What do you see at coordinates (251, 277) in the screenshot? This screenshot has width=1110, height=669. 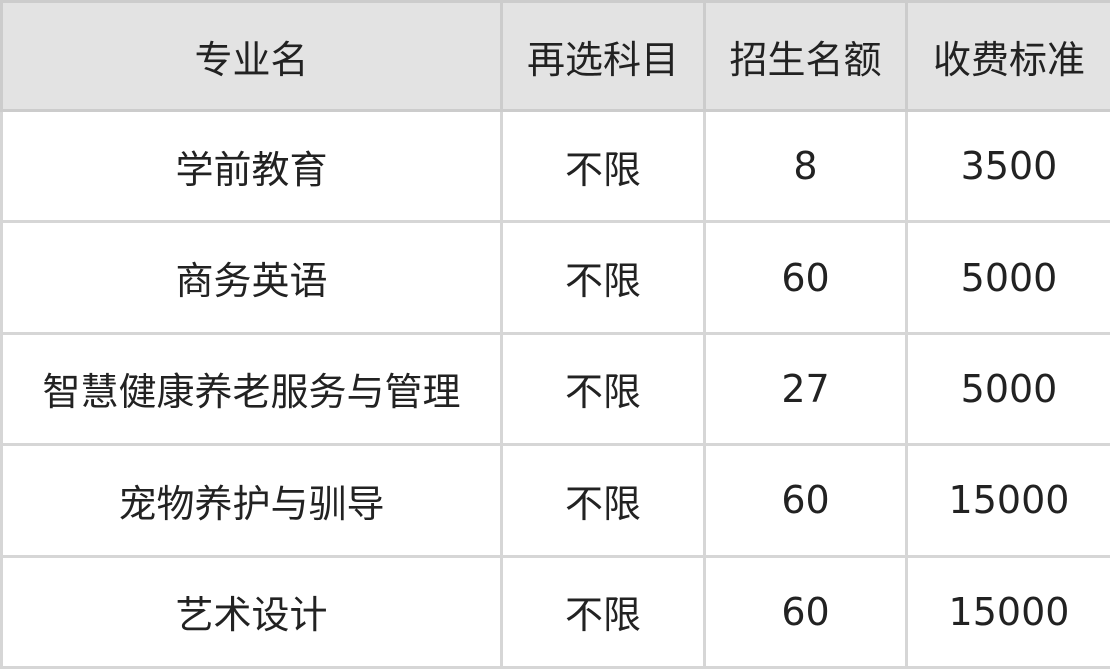 I see `cell-major: 商务英语` at bounding box center [251, 277].